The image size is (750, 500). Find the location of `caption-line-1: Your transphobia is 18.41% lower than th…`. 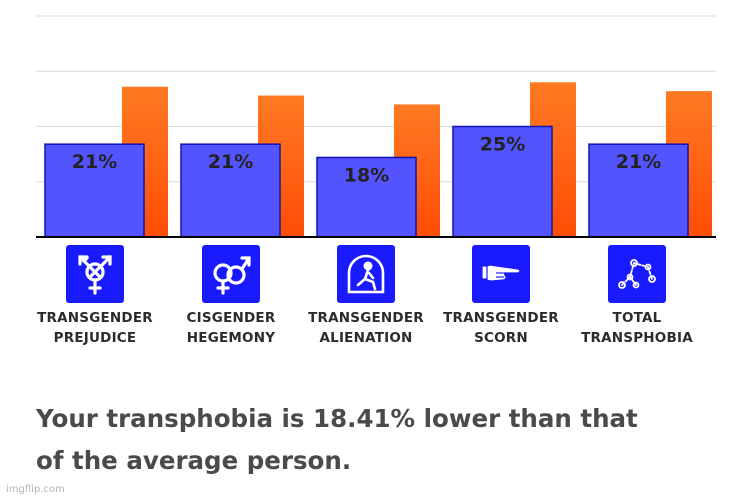

caption-line-1: Your transphobia is 18.41% lower than th… is located at coordinates (337, 418).